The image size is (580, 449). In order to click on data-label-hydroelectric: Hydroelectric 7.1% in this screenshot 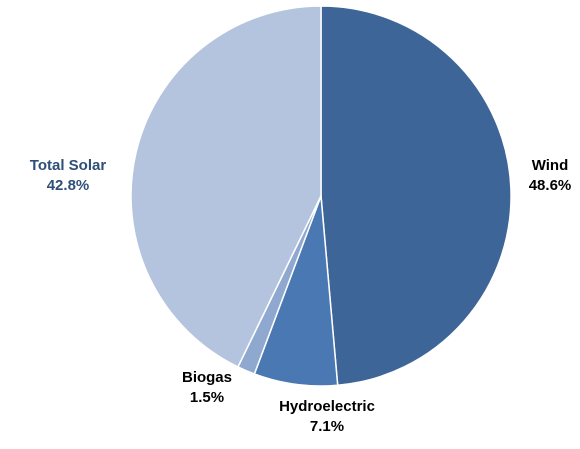, I will do `click(327, 416)`.